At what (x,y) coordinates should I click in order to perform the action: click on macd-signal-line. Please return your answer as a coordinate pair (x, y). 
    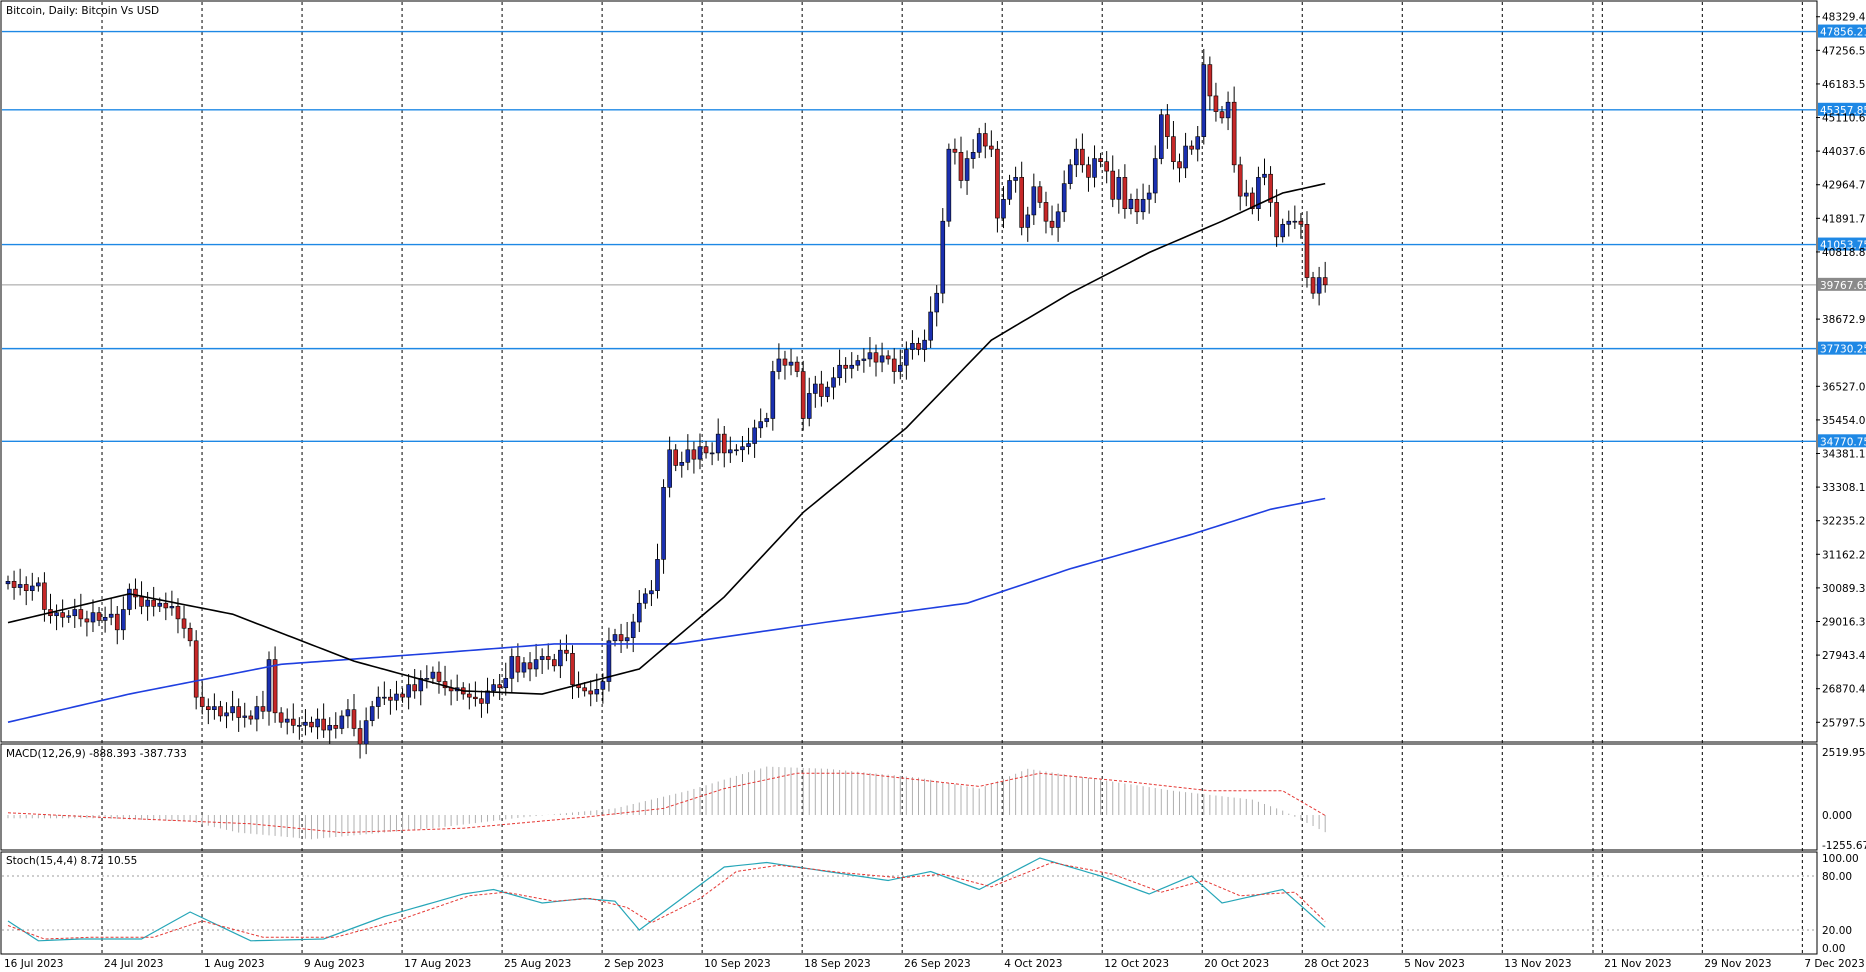
    Looking at the image, I should click on (666, 803).